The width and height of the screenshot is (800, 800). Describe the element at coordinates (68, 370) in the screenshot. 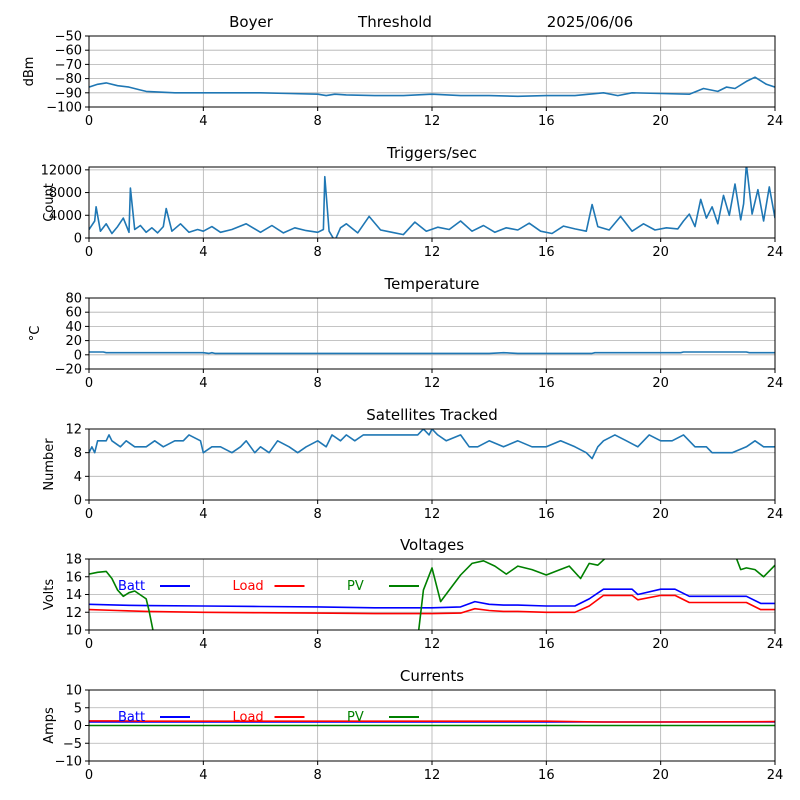

I see `y-tick-label: −20` at that location.